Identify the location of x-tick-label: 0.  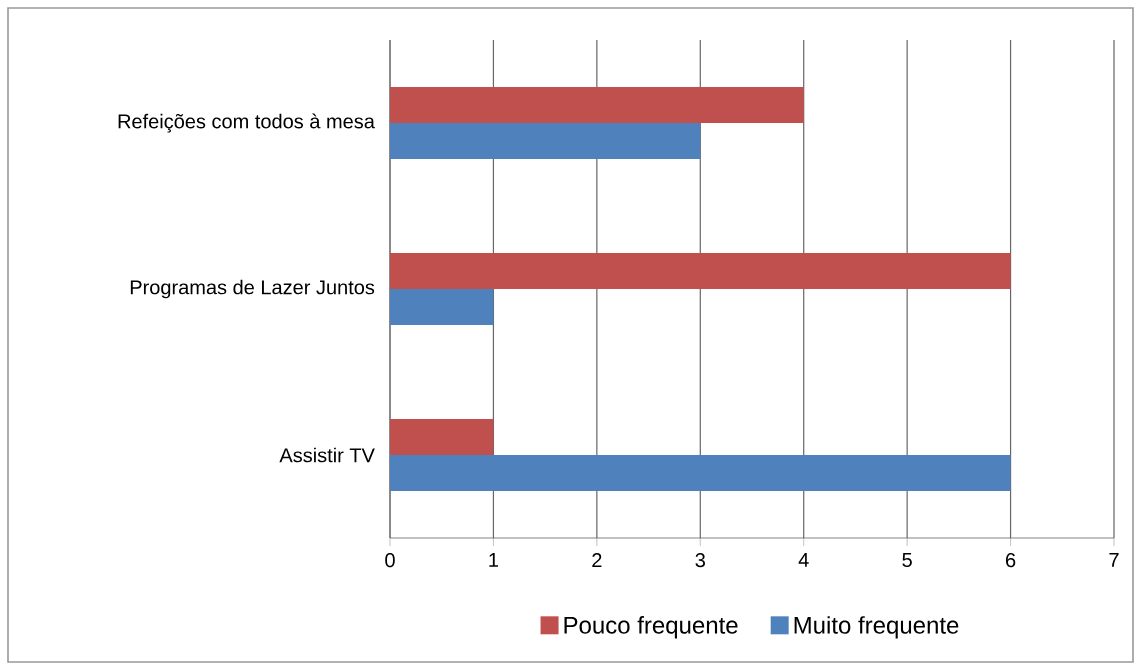
(390, 560).